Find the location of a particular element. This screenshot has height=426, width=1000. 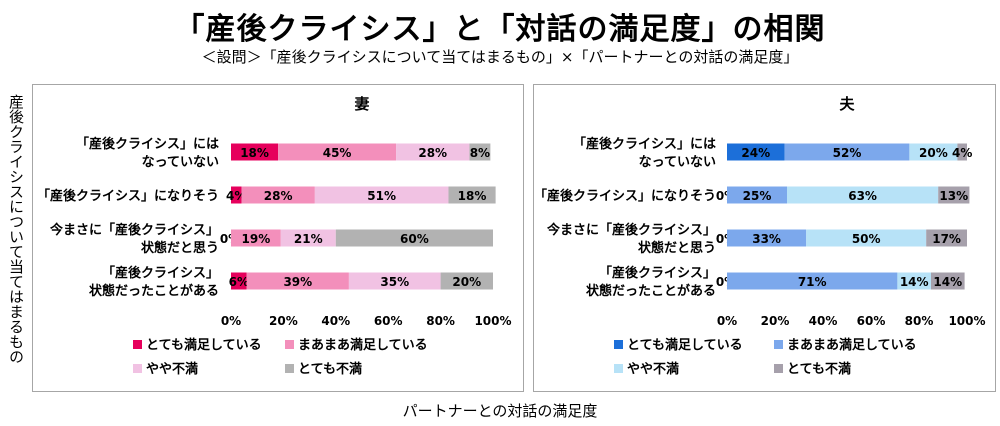

data-label: 51% is located at coordinates (381, 196).